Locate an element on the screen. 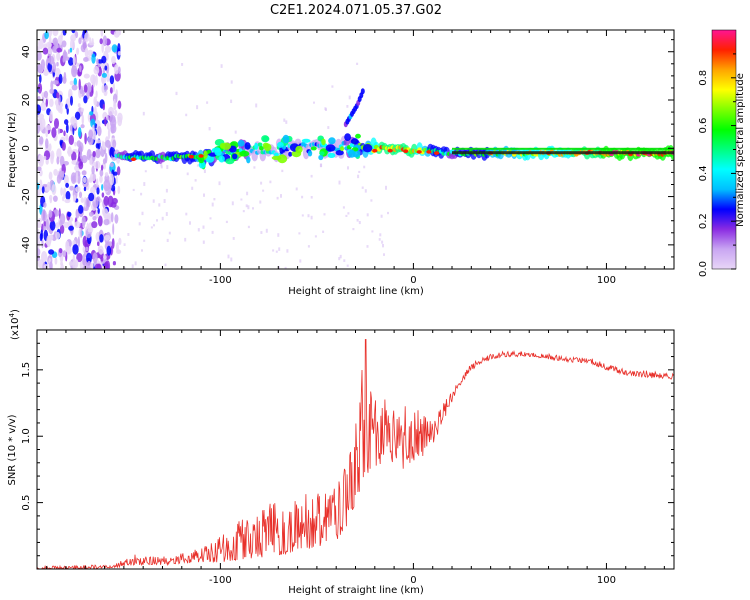 This screenshot has width=750, height=600. snr-scale-label: (x104) is located at coordinates (14, 324).